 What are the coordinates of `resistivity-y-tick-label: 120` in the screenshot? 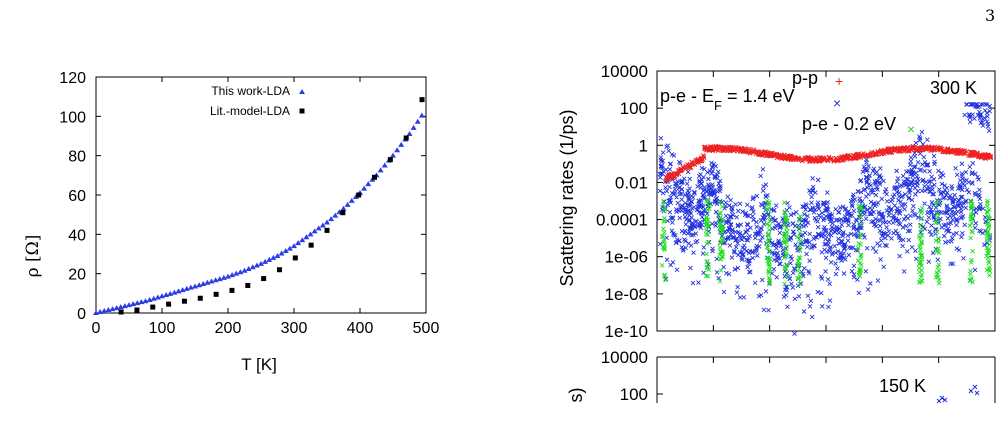 It's located at (72, 78).